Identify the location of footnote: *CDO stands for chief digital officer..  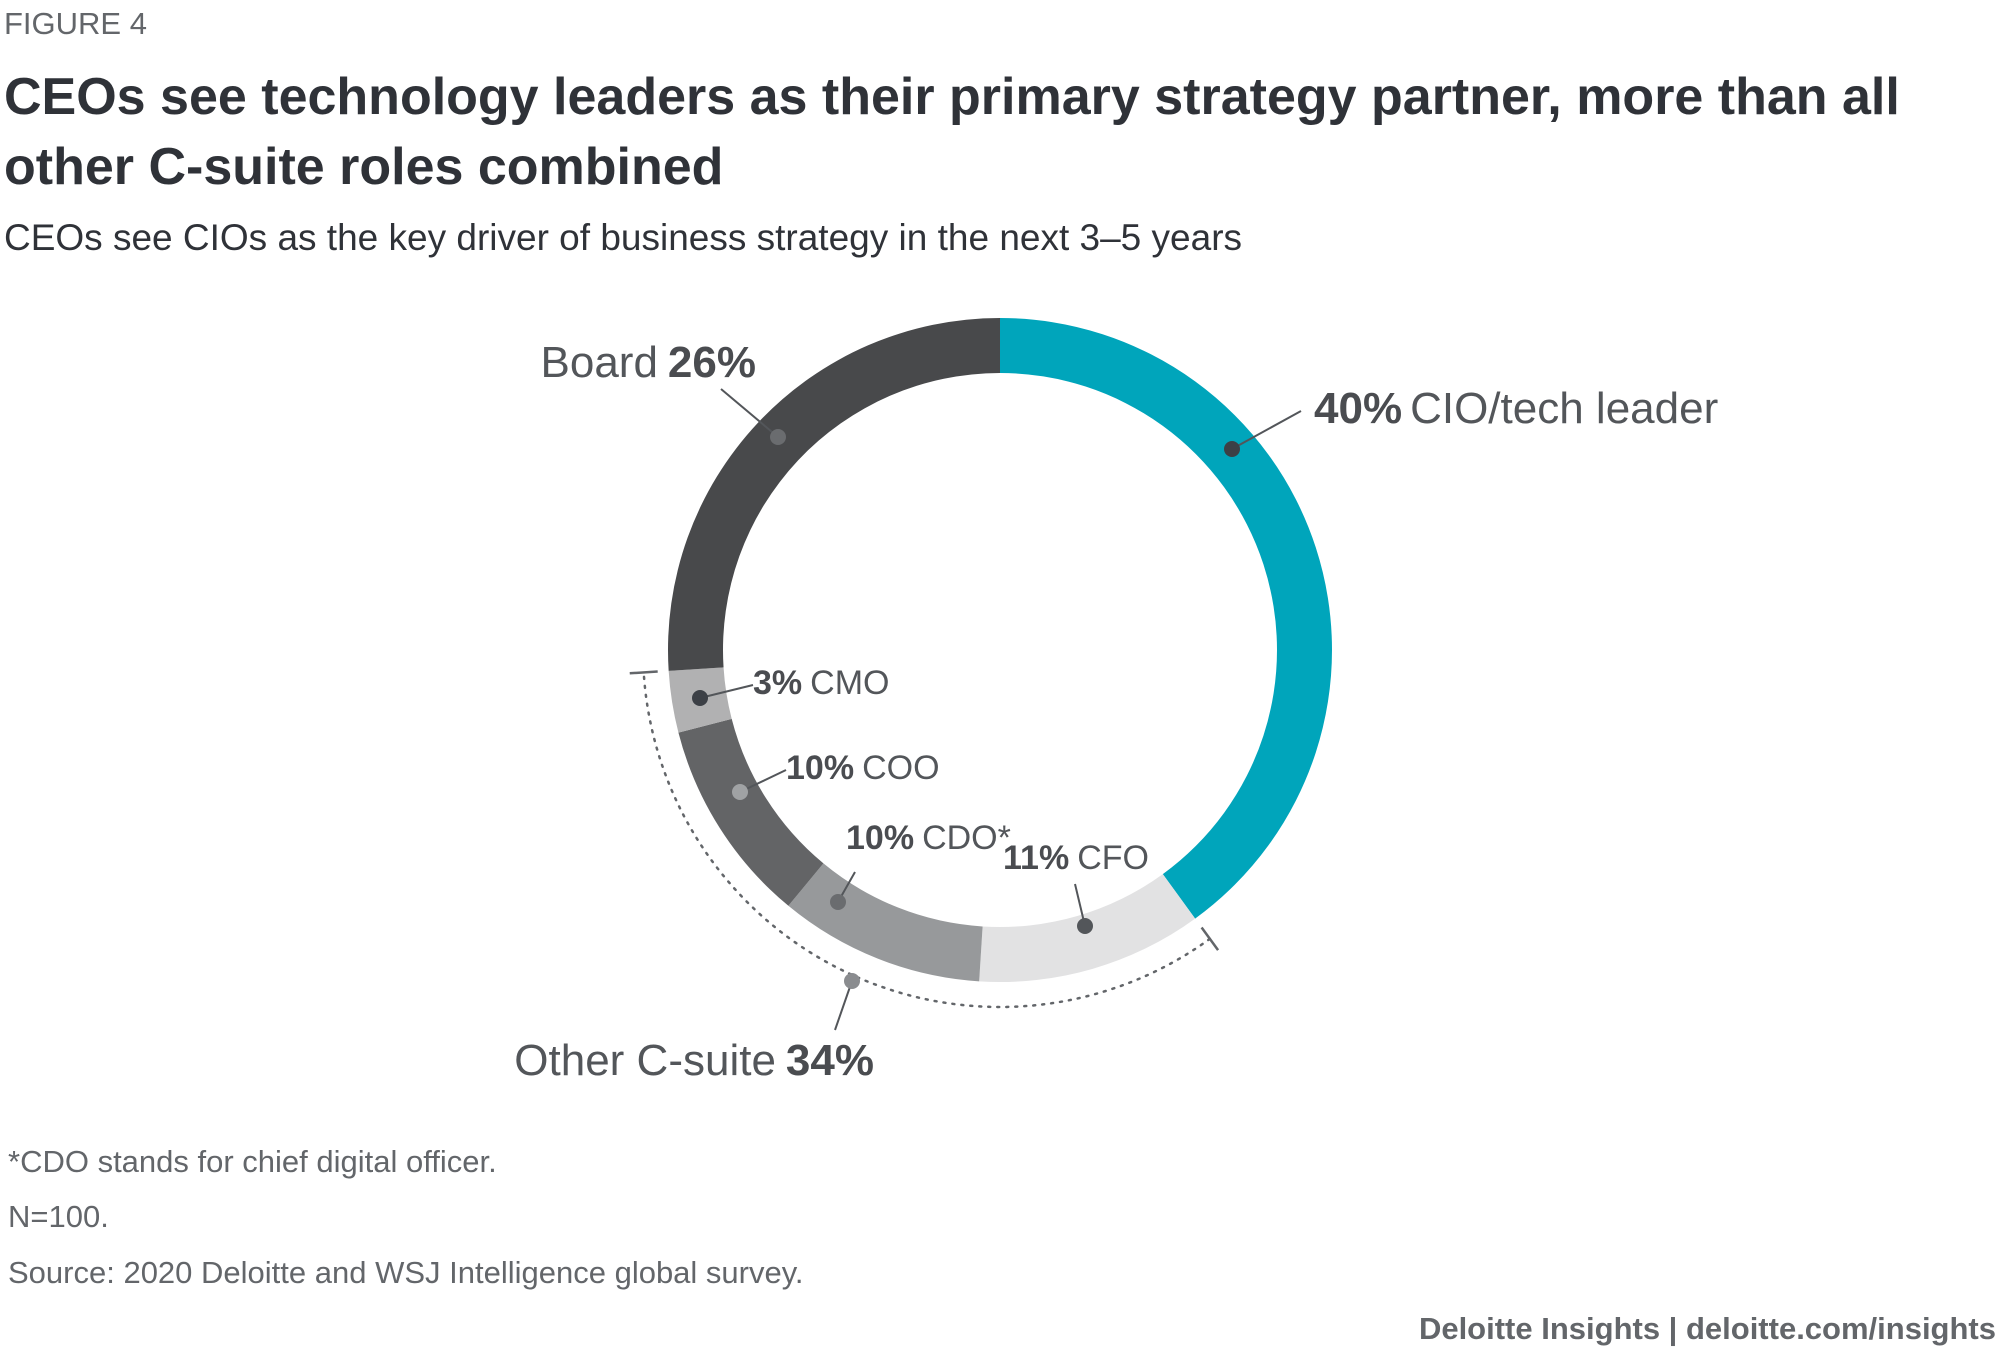
(252, 1161).